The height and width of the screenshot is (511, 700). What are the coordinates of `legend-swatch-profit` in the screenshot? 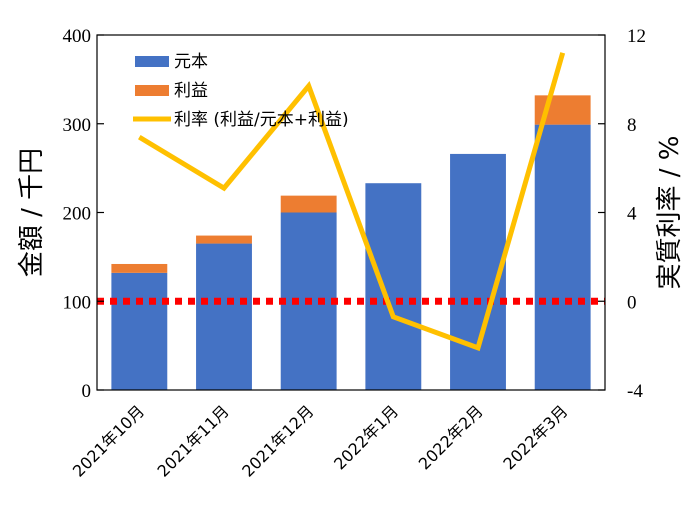 It's located at (152, 90).